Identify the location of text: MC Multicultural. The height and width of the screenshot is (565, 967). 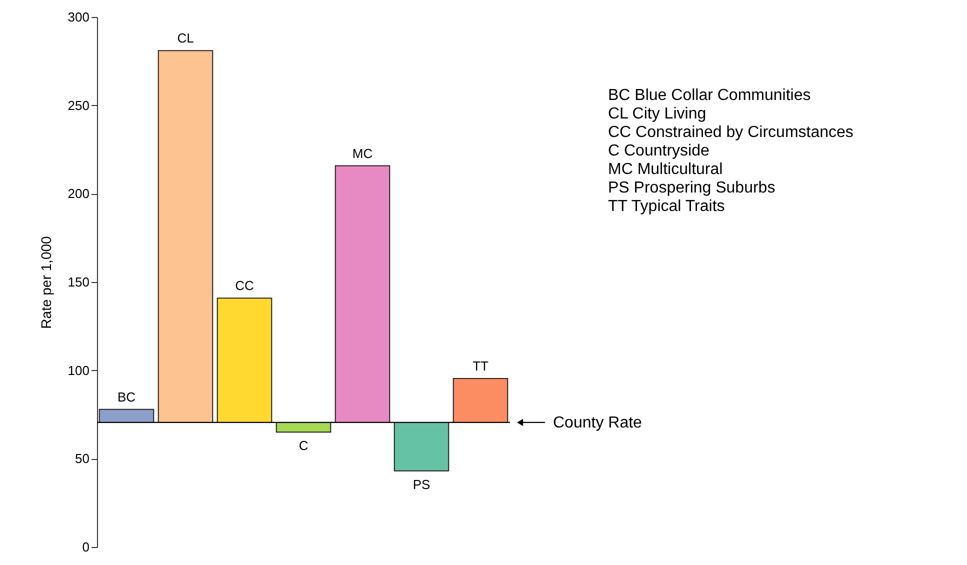
(665, 169).